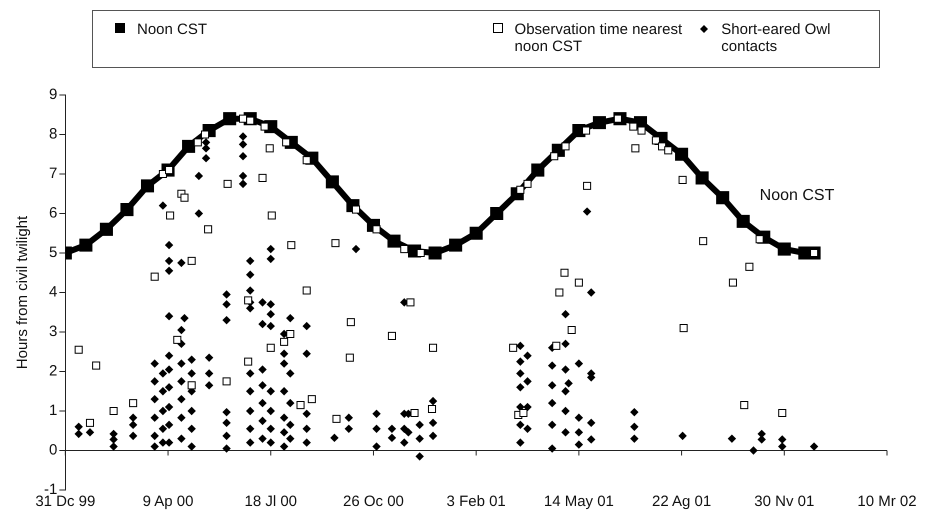 The width and height of the screenshot is (927, 521). I want to click on annotation: Noon CST, so click(797, 195).